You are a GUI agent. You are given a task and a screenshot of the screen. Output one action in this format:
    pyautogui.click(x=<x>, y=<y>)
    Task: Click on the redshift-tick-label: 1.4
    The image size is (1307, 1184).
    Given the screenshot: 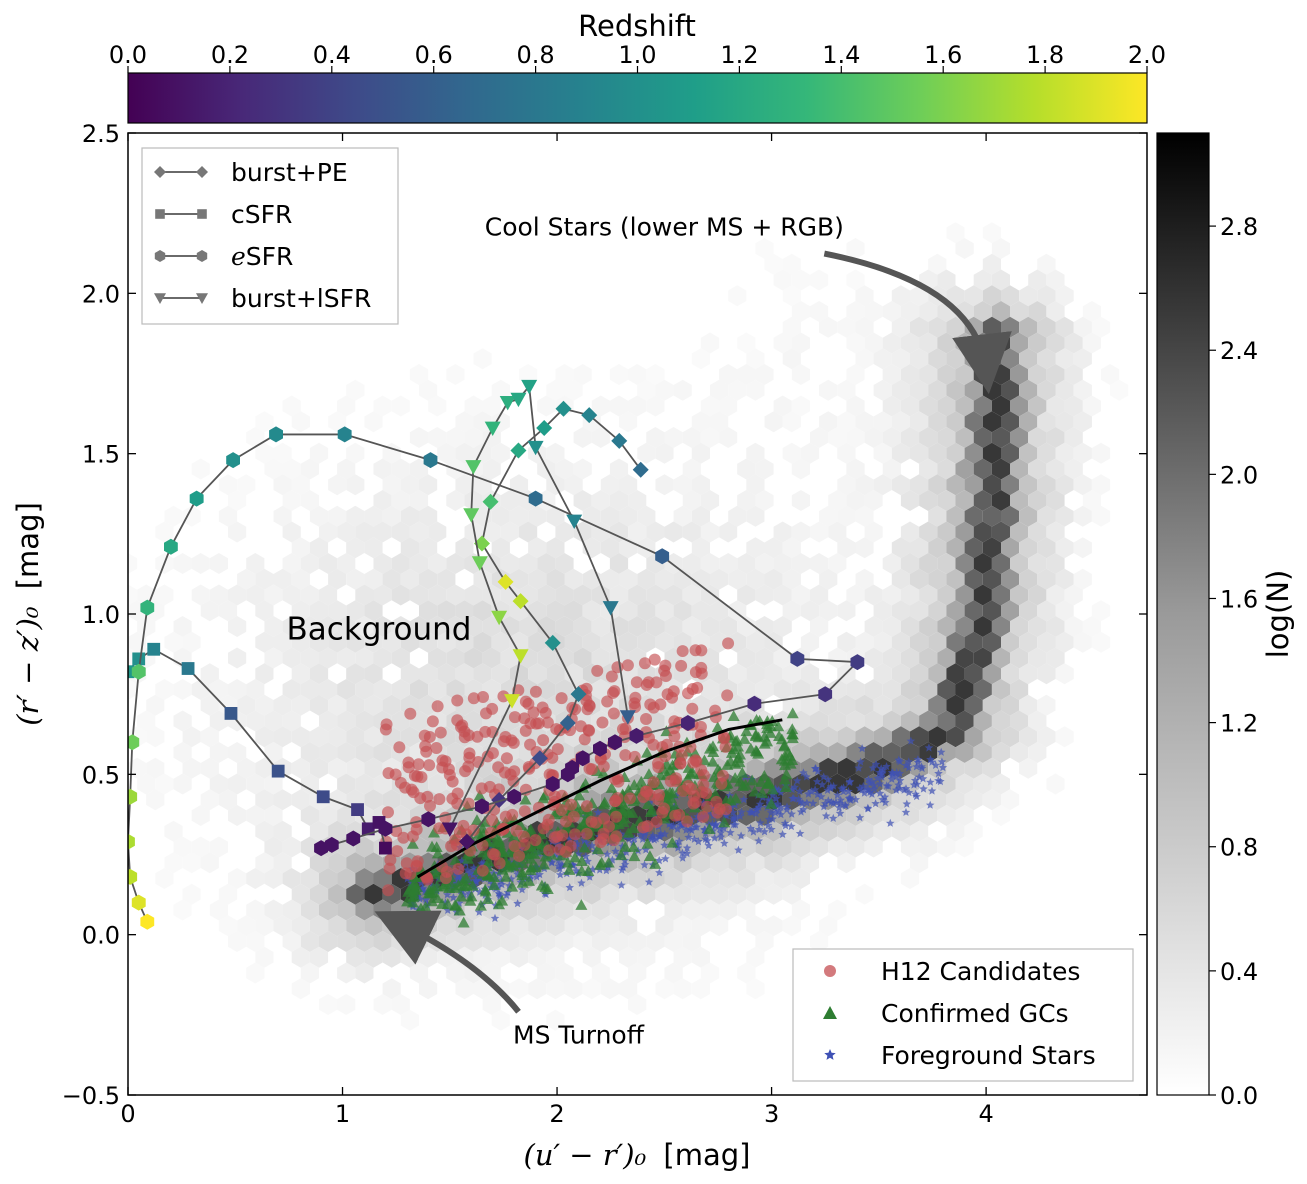 What is the action you would take?
    pyautogui.click(x=841, y=55)
    